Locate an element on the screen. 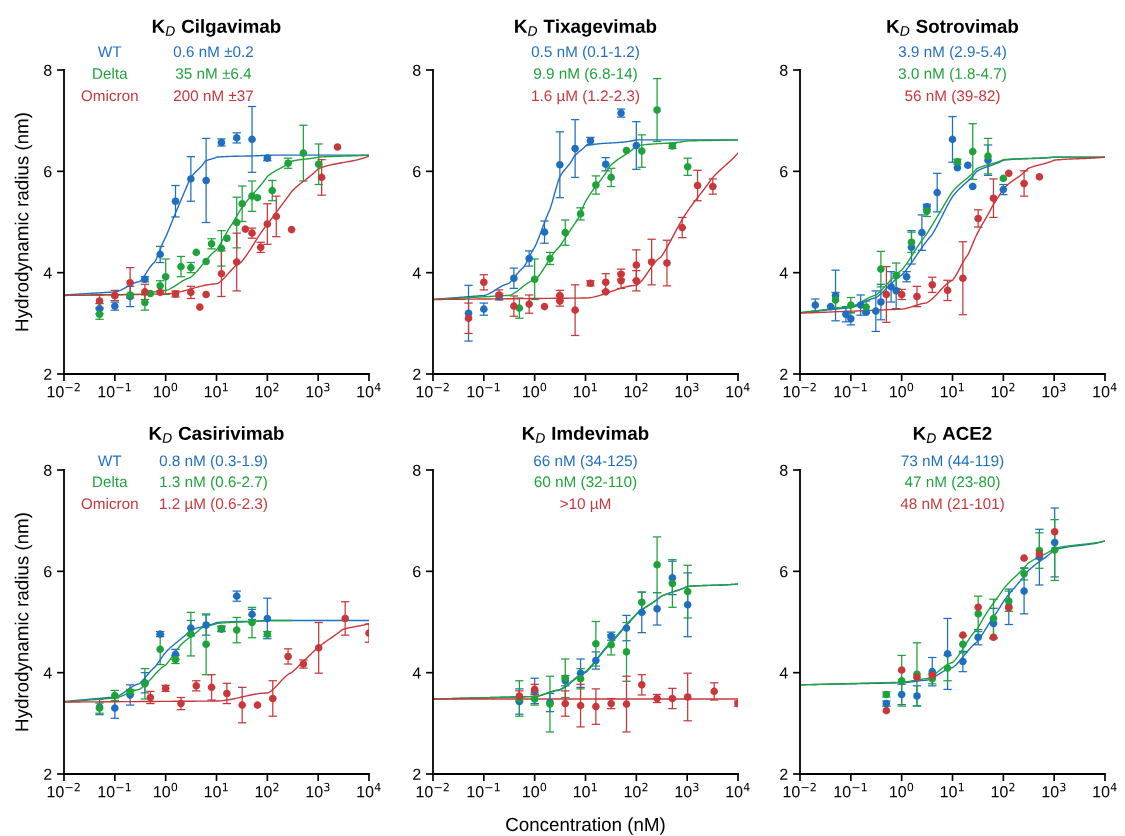 Image resolution: width=1125 pixels, height=836 pixels. text: 66 nM (34-125) is located at coordinates (585, 462).